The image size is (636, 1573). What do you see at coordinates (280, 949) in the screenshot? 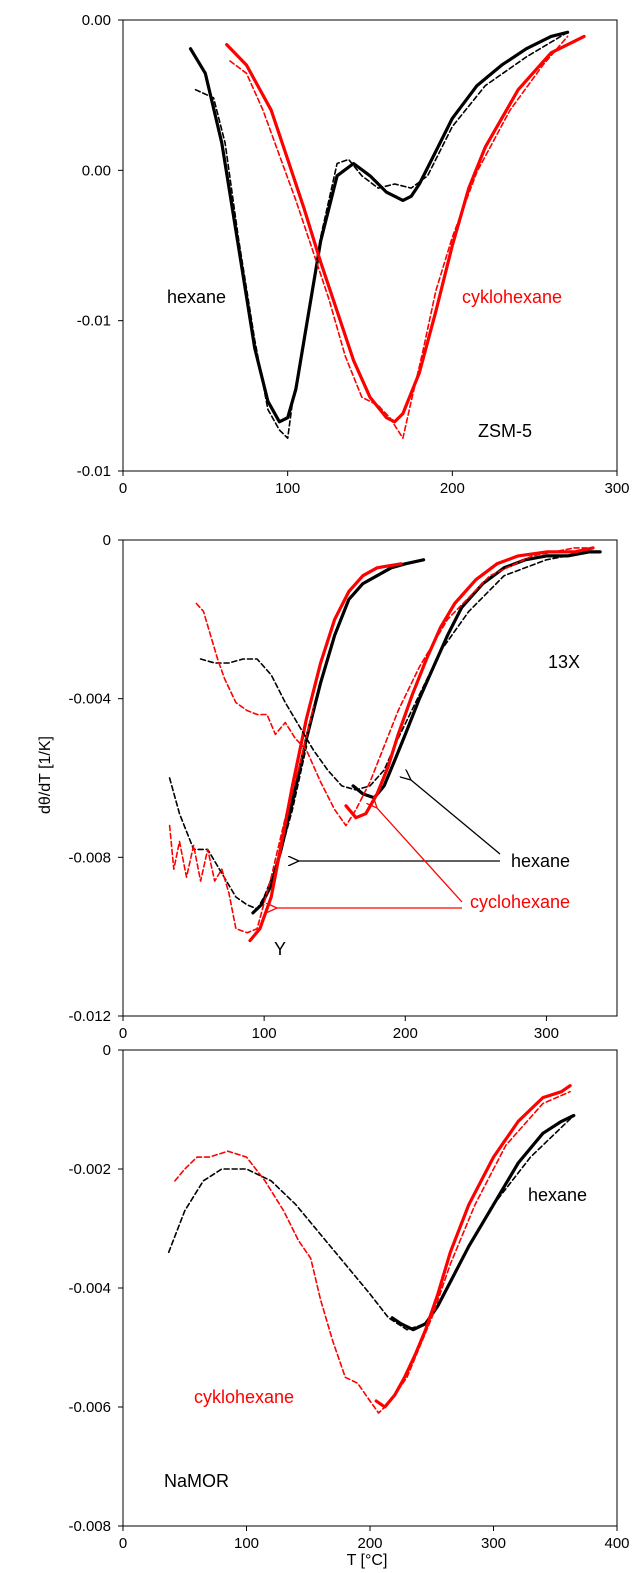
I see `annotation-zeolite-13x-y: Y` at bounding box center [280, 949].